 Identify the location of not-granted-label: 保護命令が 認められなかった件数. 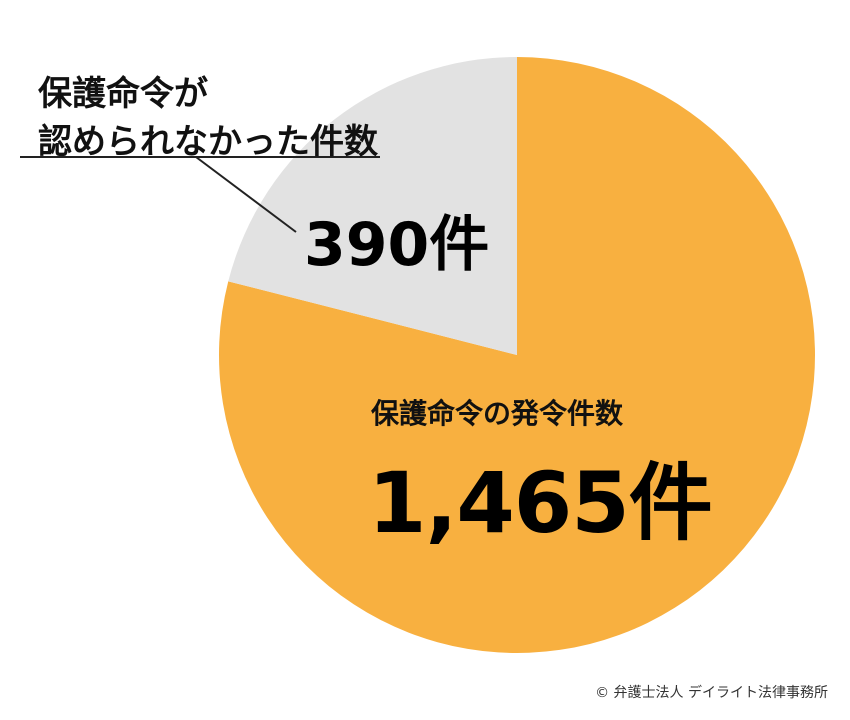
(208, 118).